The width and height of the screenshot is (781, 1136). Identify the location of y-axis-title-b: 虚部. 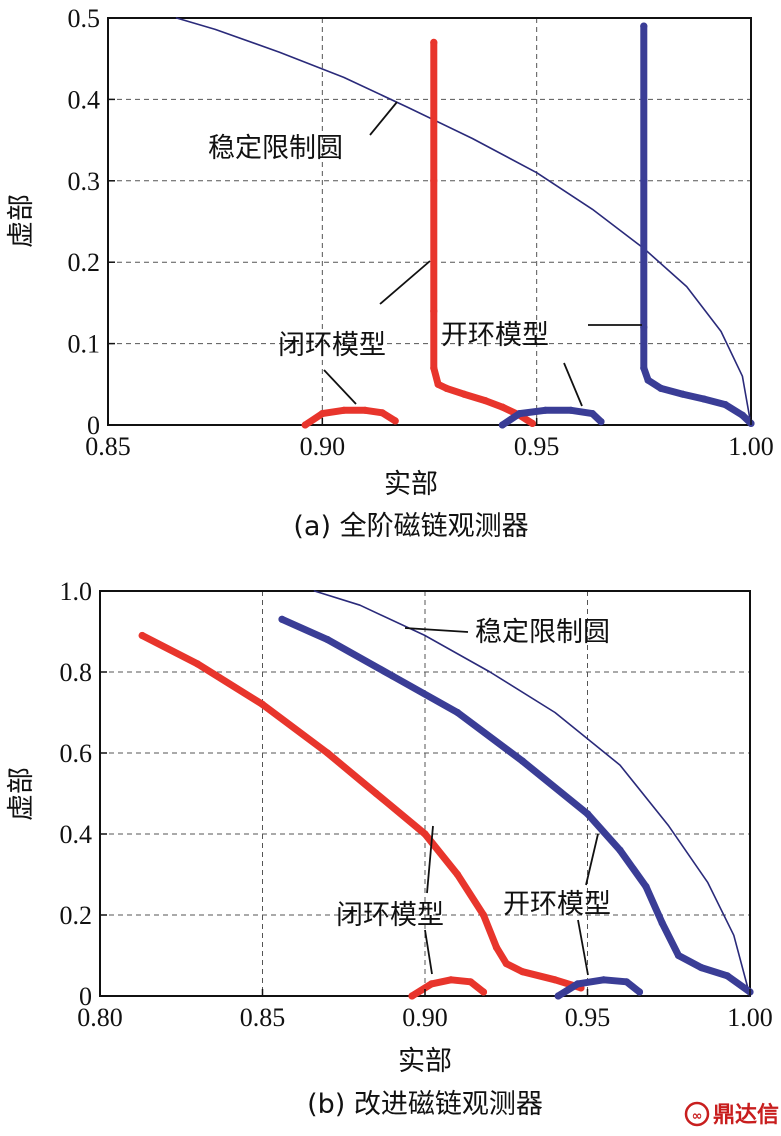
(21, 794).